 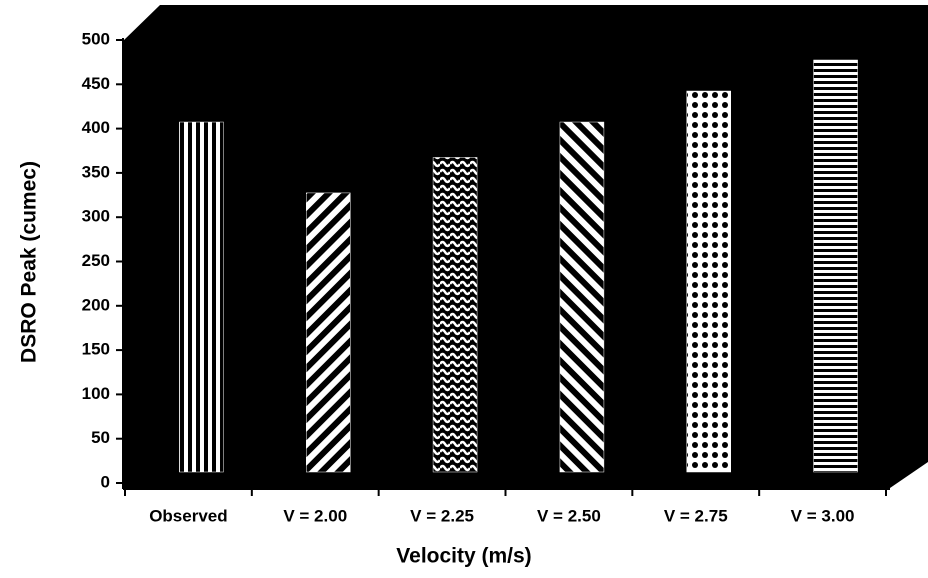 I want to click on y-tick-label: 50, so click(x=100, y=437).